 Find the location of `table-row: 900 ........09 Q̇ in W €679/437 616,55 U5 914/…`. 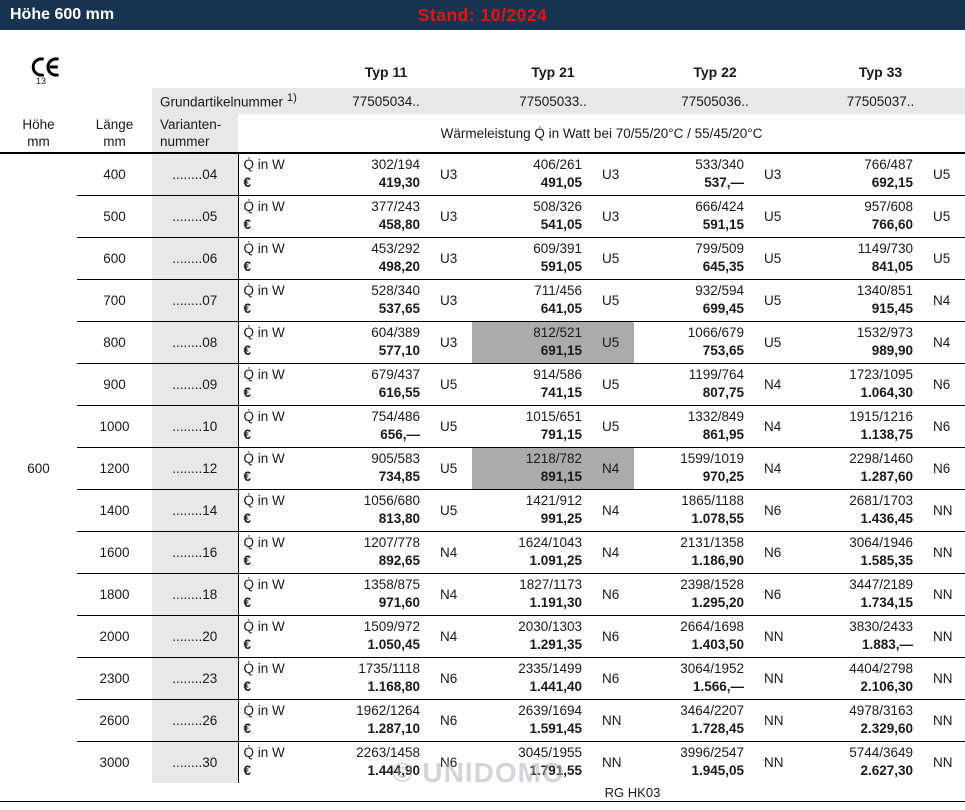

table-row: 900 ........09 Q̇ in W €679/437 616,55 U5 914/… is located at coordinates (482, 383).